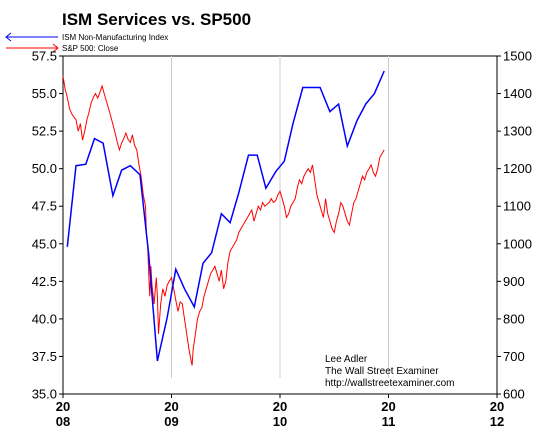  Describe the element at coordinates (115, 37) in the screenshot. I see `legend-ism-label: ISM Non-Manufacturing Index` at that location.